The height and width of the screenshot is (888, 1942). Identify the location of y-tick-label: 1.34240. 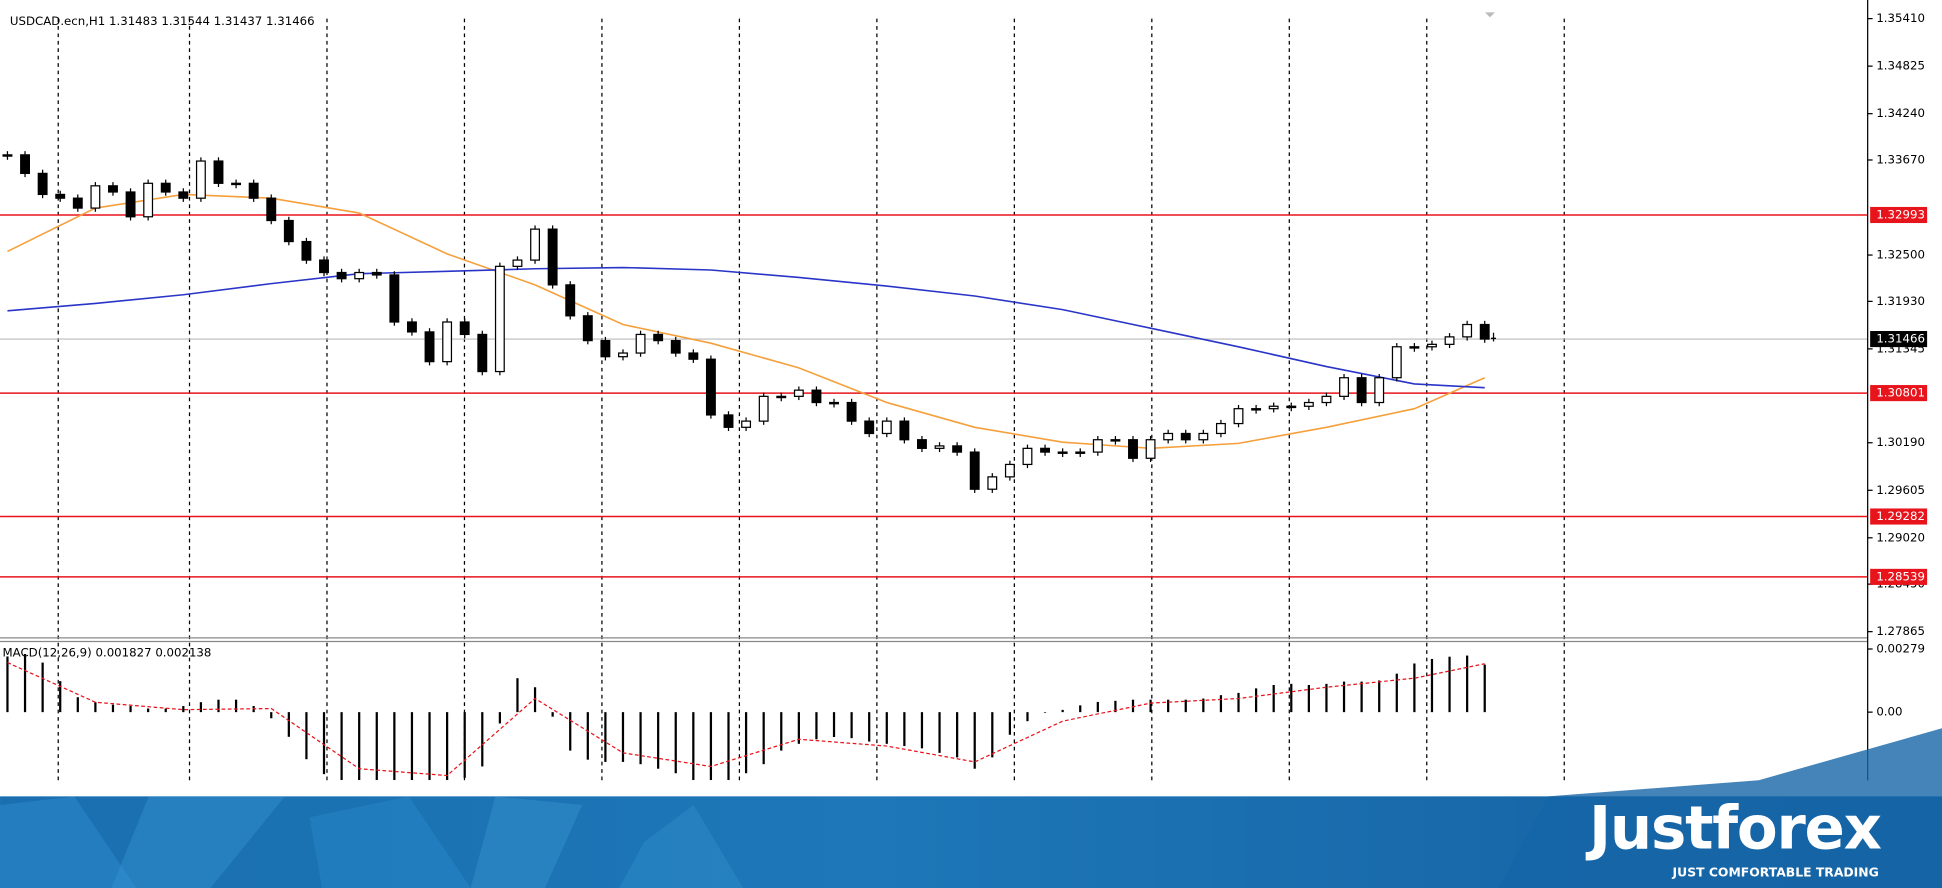
(1900, 113).